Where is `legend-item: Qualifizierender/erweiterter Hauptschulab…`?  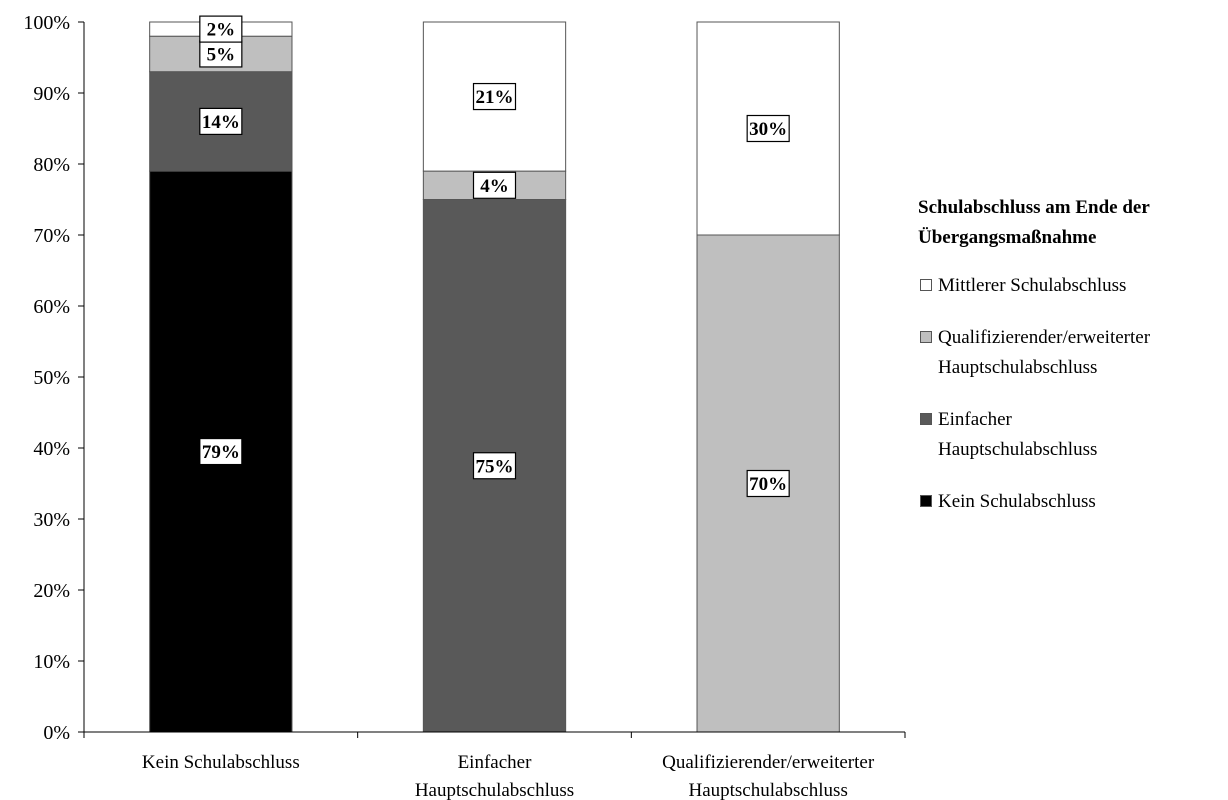 legend-item: Qualifizierender/erweiterter Hauptschulab… is located at coordinates (1071, 353).